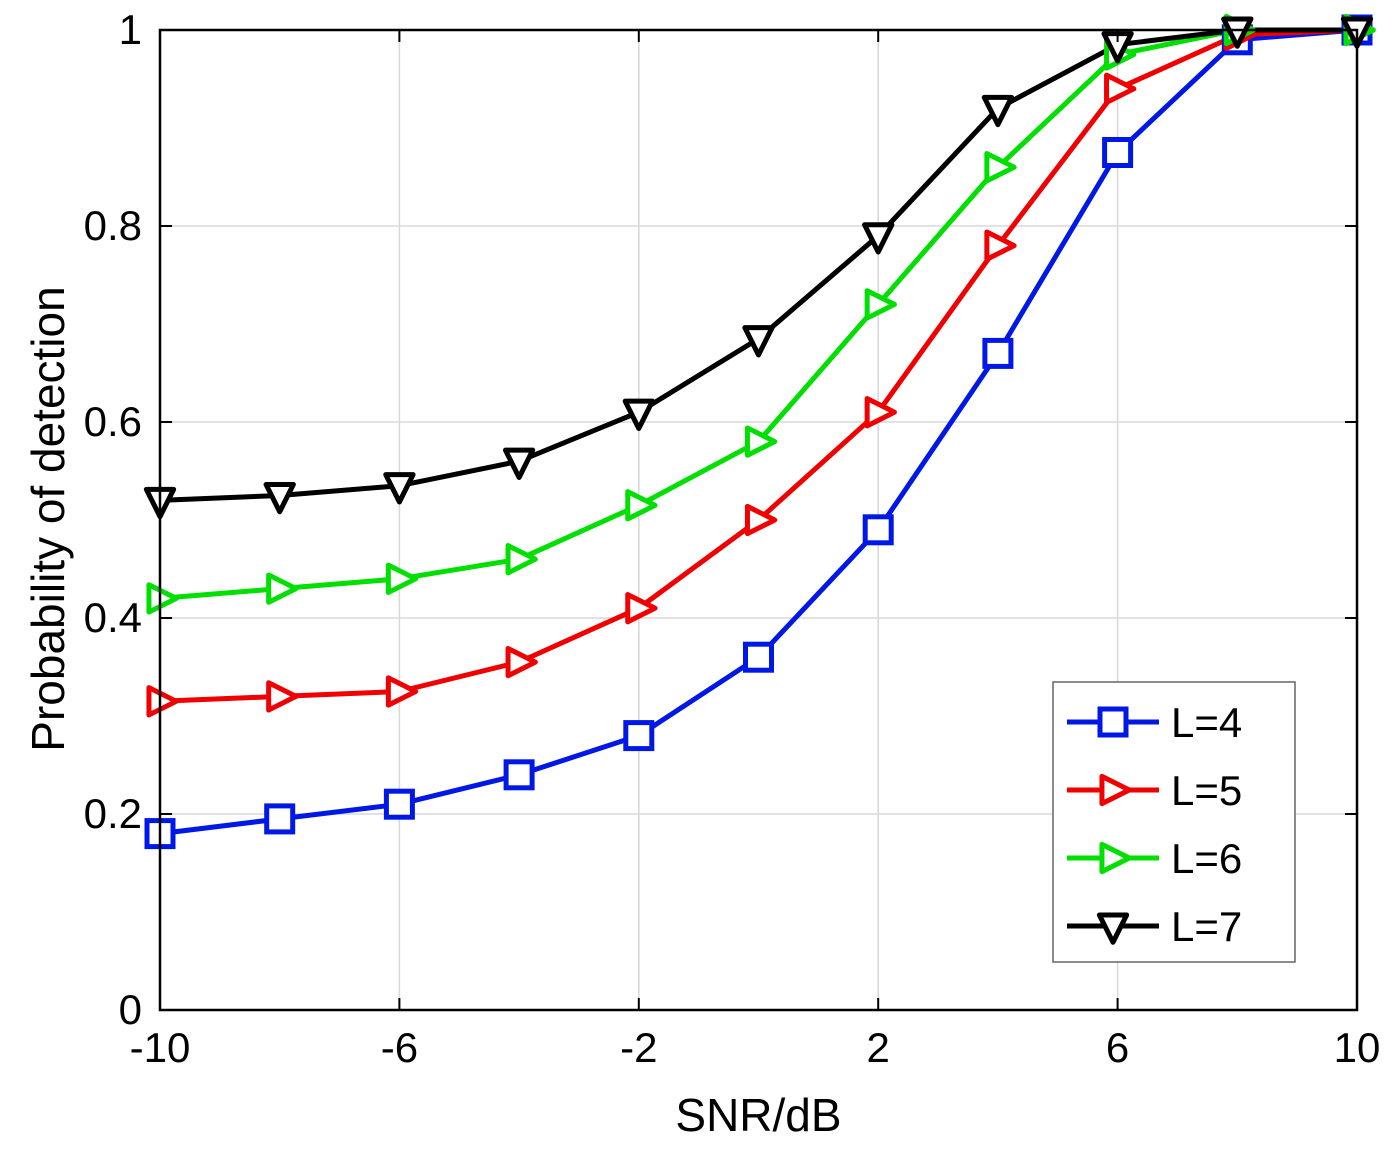 The width and height of the screenshot is (1400, 1155). I want to click on x-tick-label: -2, so click(638, 1047).